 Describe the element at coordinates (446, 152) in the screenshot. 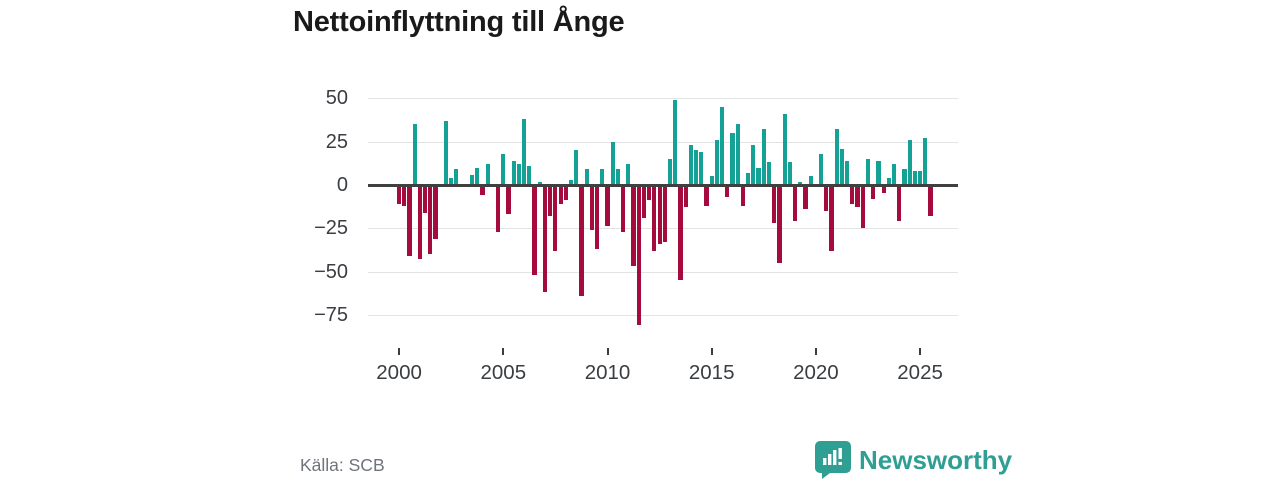

I see `bar-2002Q2` at that location.